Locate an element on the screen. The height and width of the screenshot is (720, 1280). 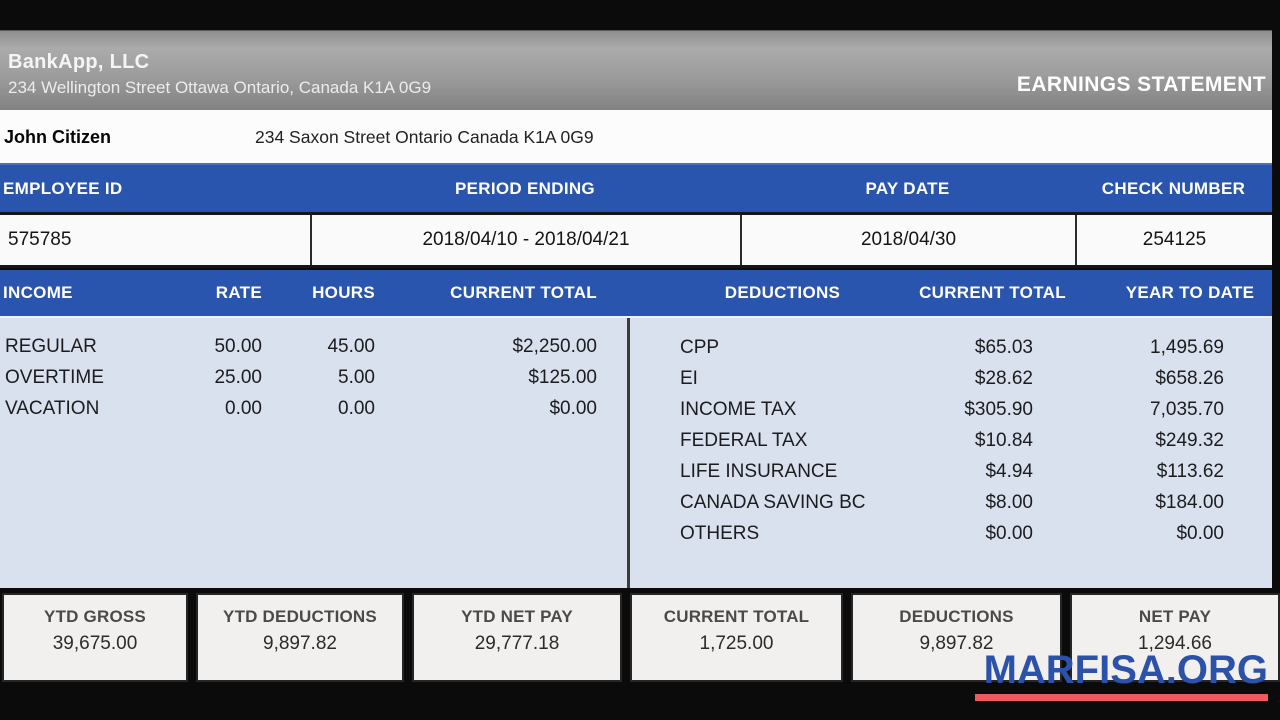
deduction-label: INCOME TAX is located at coordinates (738, 409).